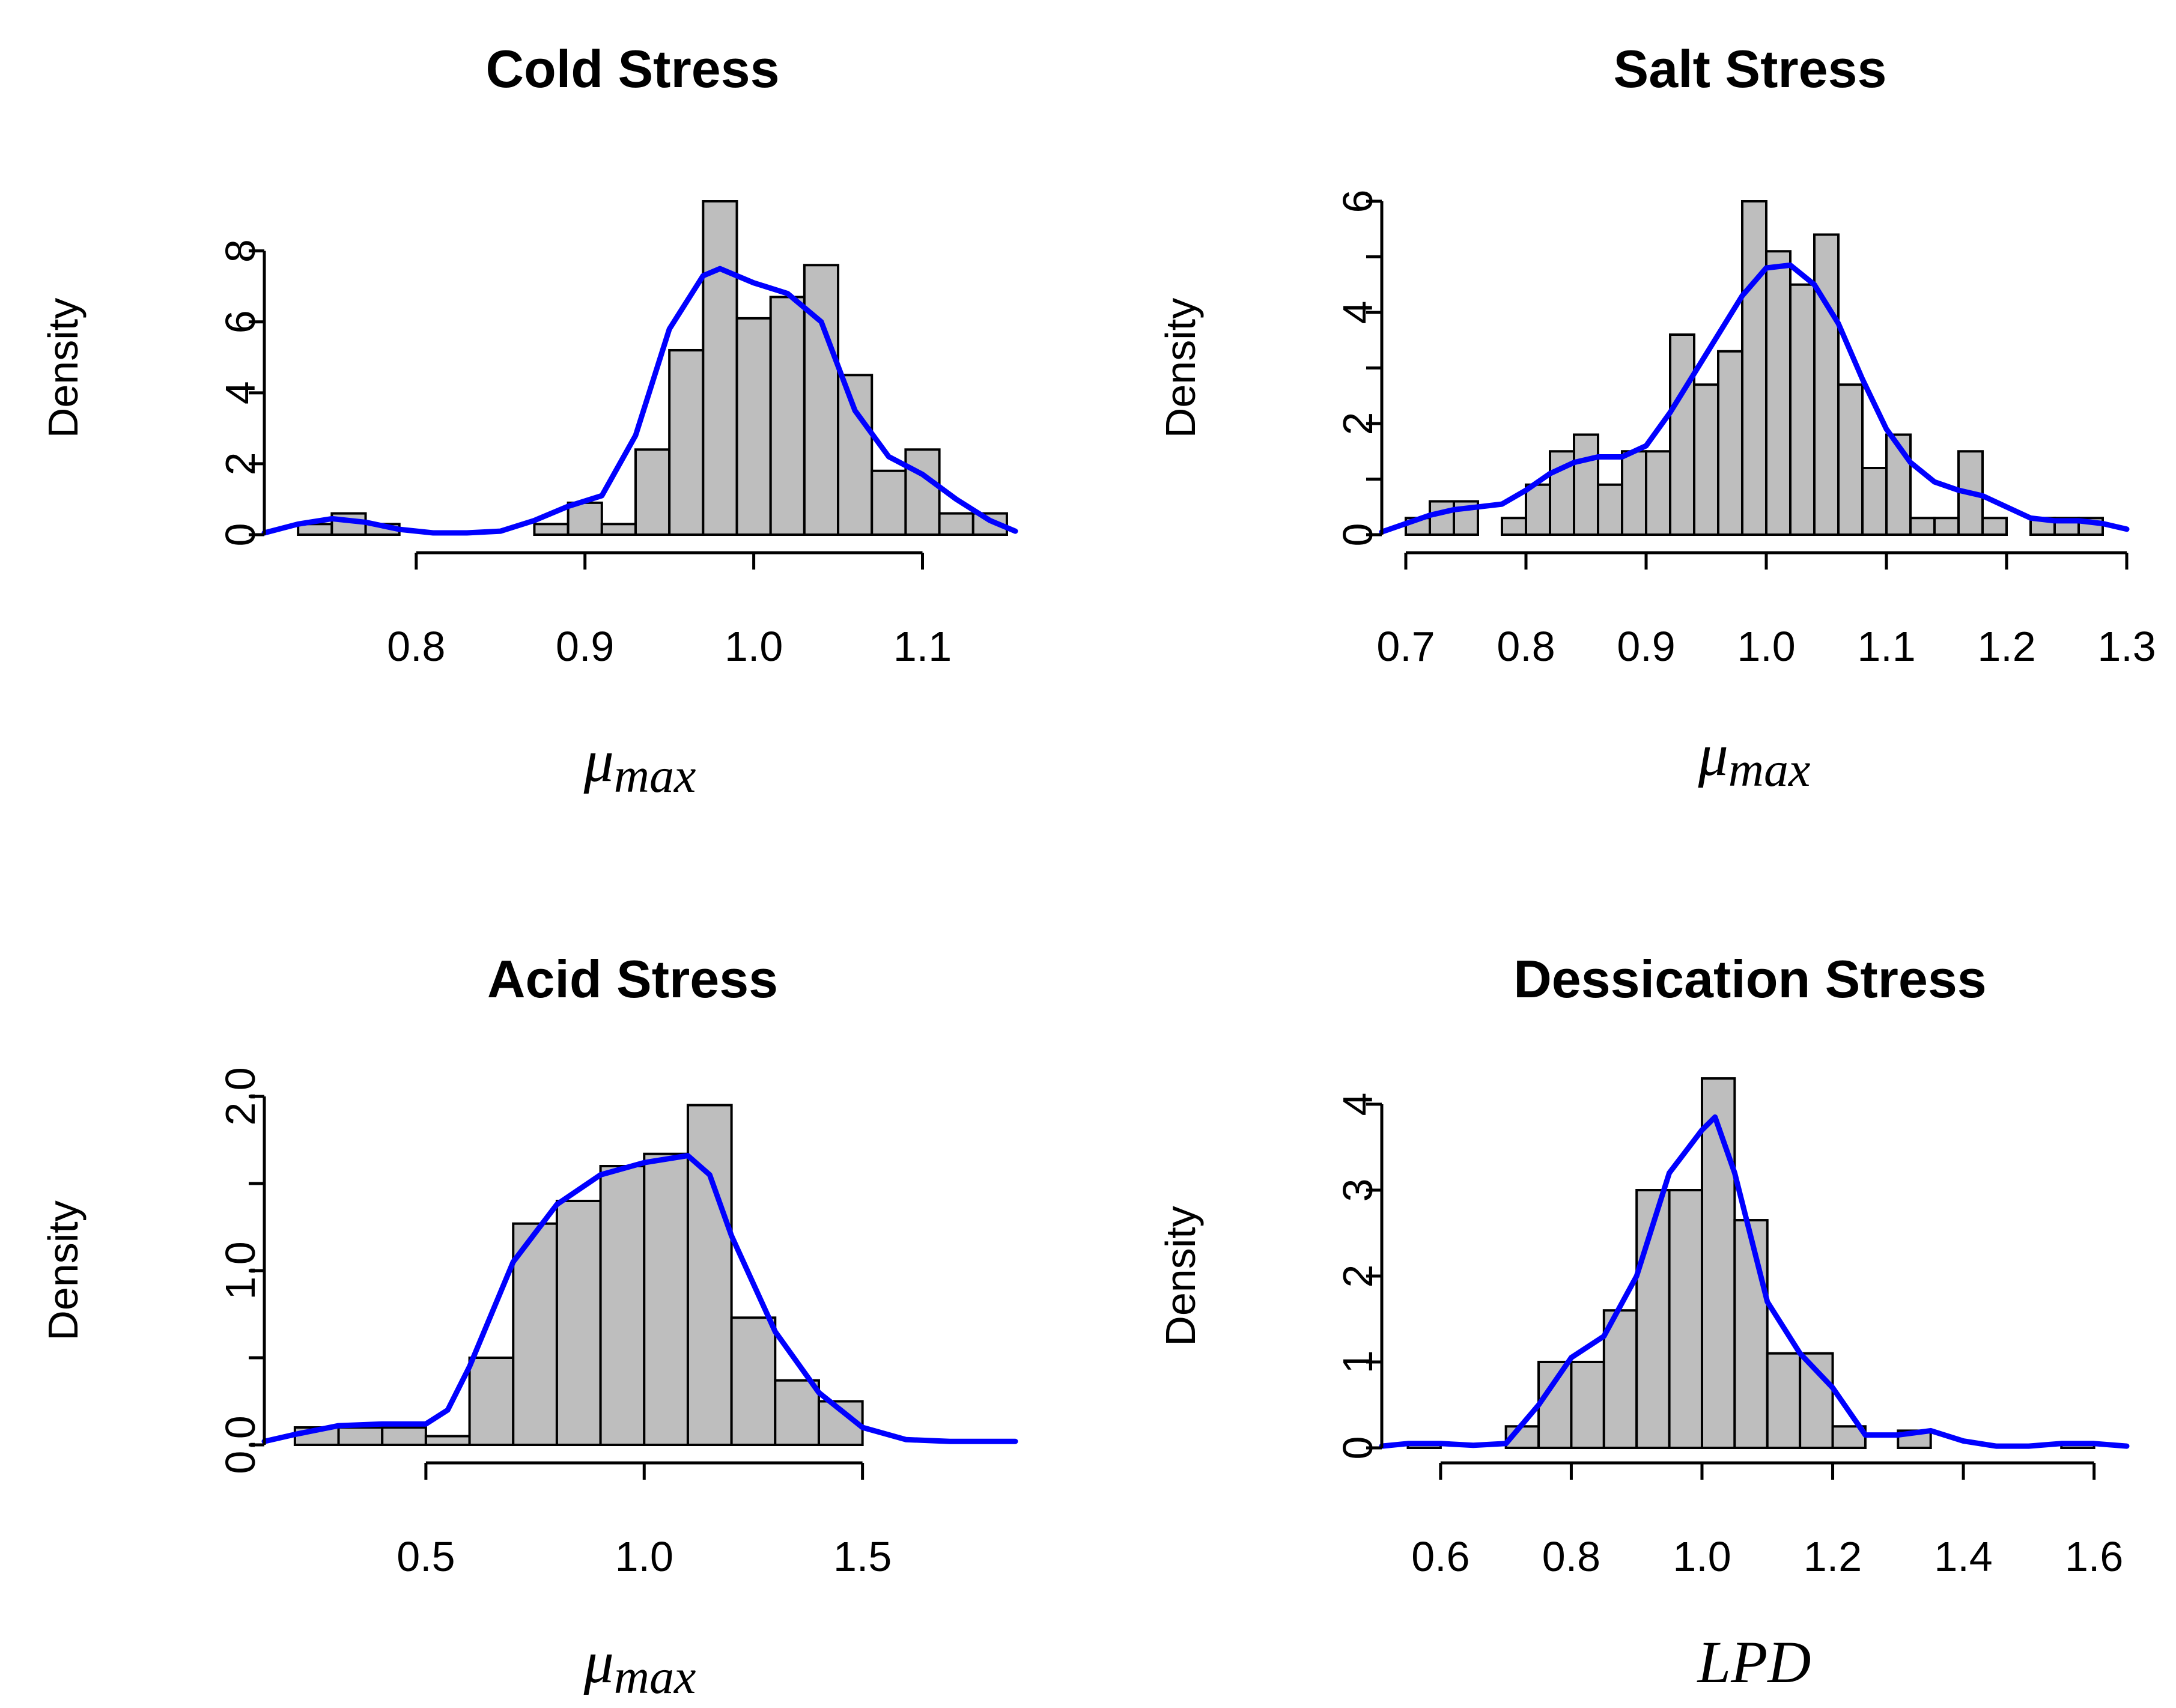 The image size is (2176, 1708). Describe the element at coordinates (240, 1444) in the screenshot. I see `y-tick-label: 0.0` at that location.